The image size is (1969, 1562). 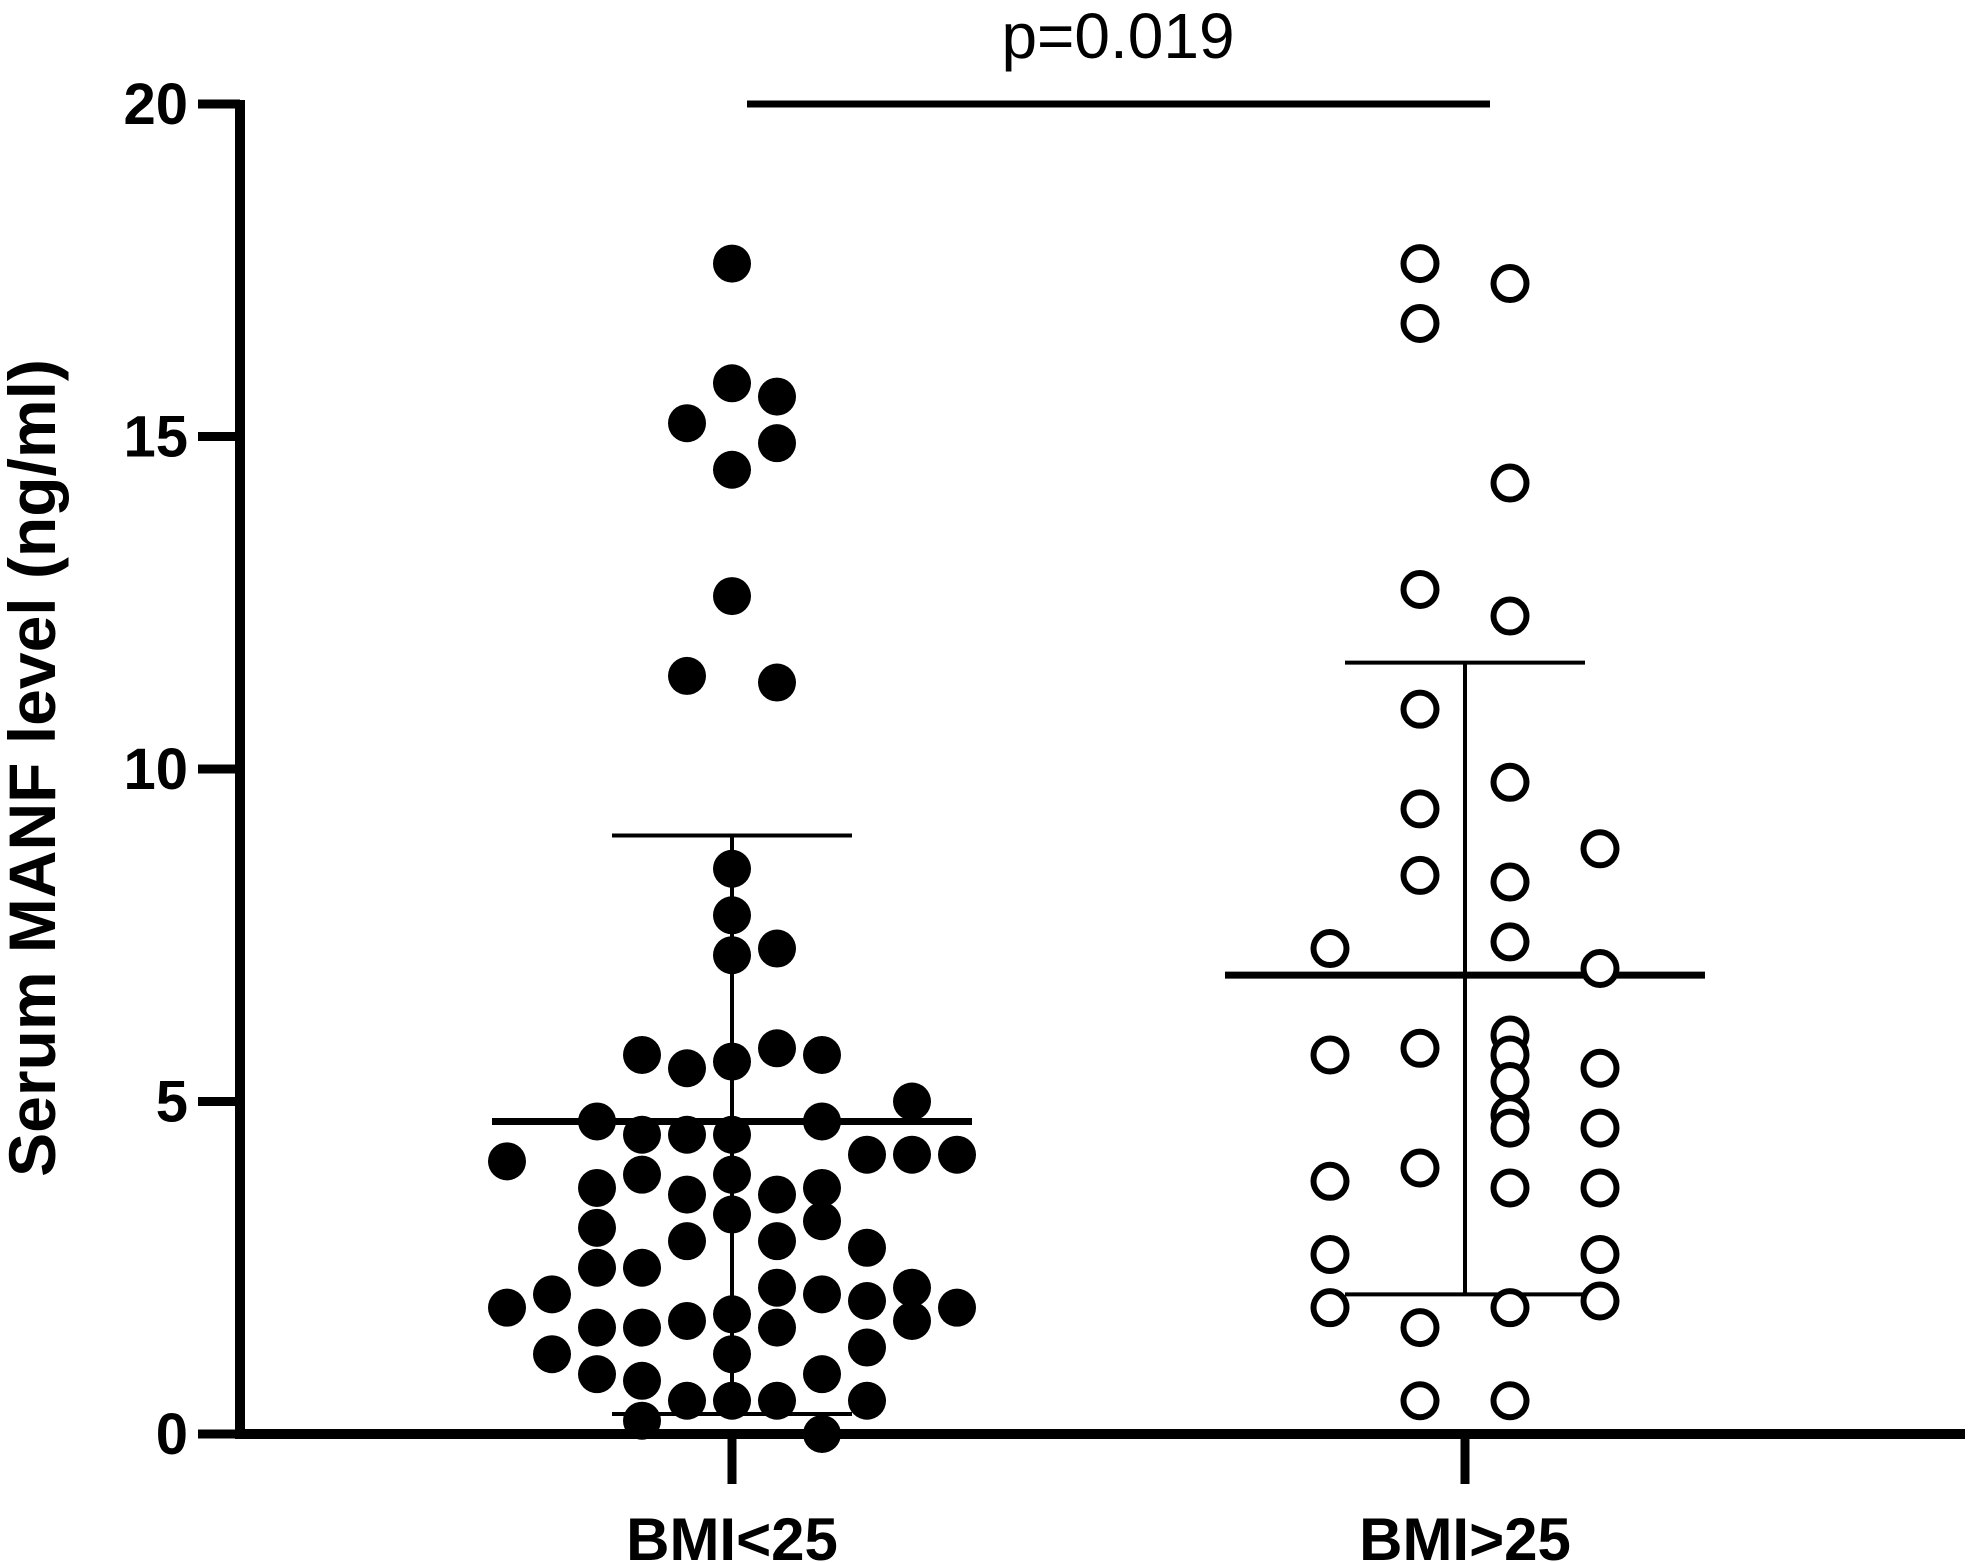 I want to click on y-tick-label-10: 10, so click(x=155, y=769).